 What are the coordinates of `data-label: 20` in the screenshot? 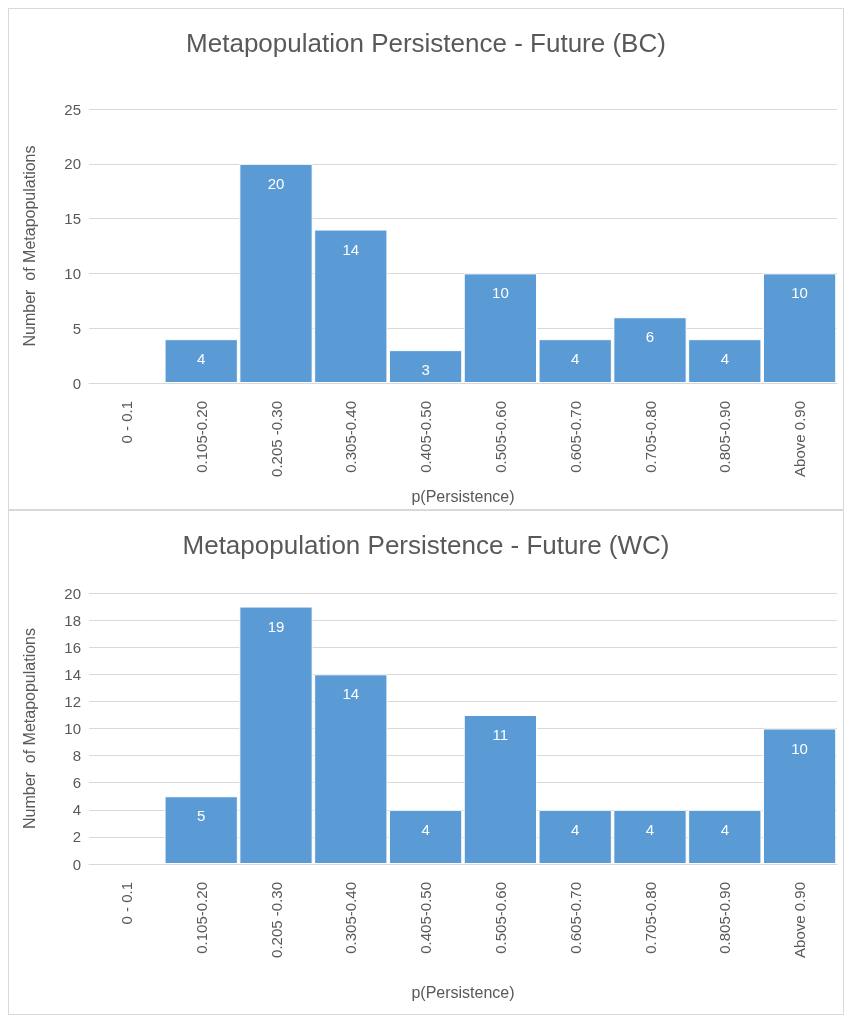 It's located at (276, 183).